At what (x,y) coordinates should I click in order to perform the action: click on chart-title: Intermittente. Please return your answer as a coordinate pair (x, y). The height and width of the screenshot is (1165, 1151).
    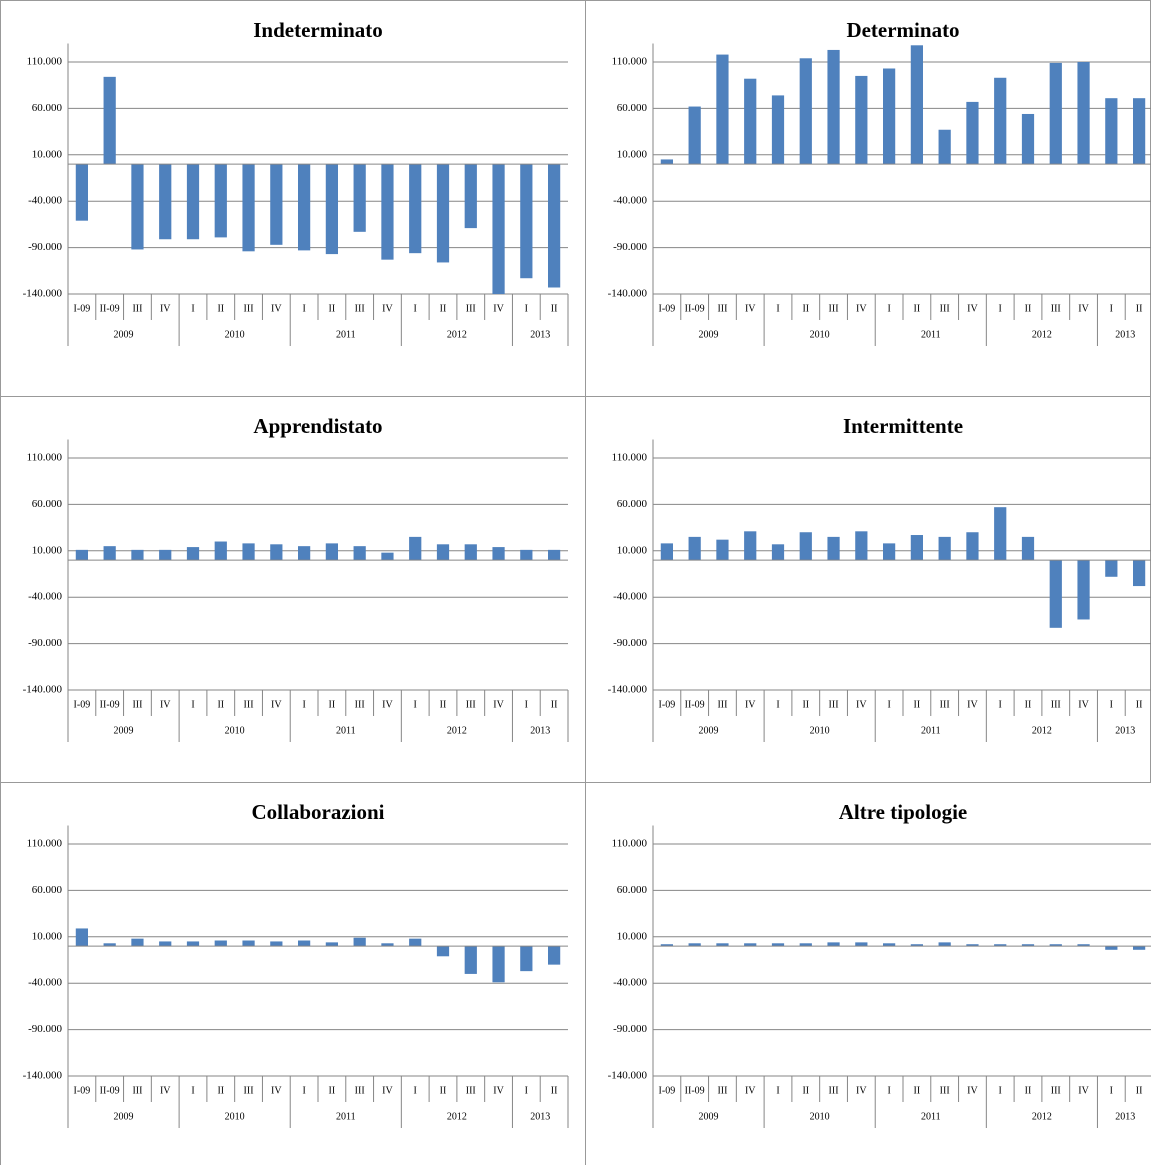
    Looking at the image, I should click on (903, 426).